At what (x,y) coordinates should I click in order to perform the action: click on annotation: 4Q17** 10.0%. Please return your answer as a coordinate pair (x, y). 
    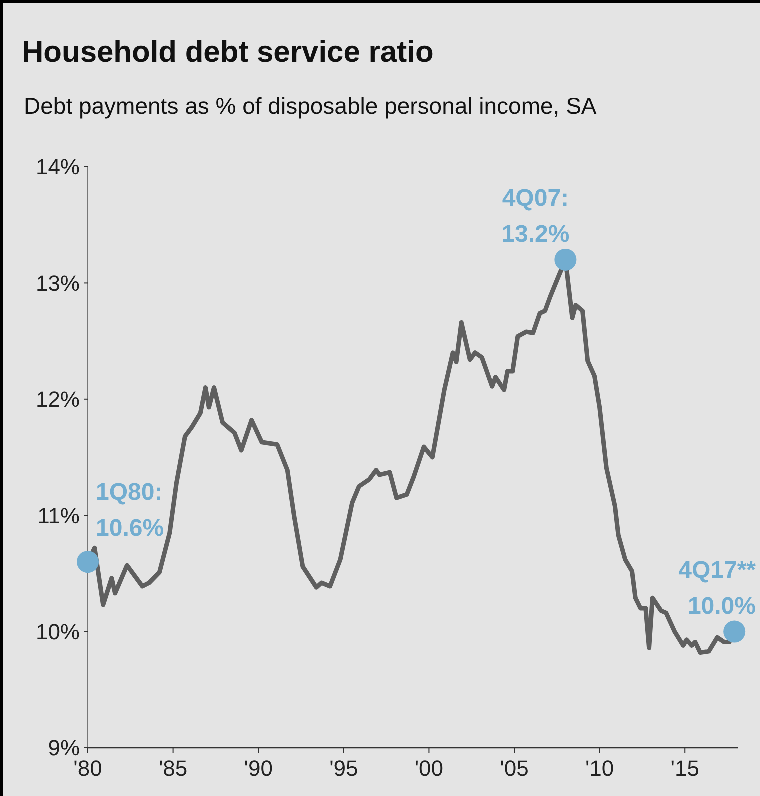
    Looking at the image, I should click on (717, 588).